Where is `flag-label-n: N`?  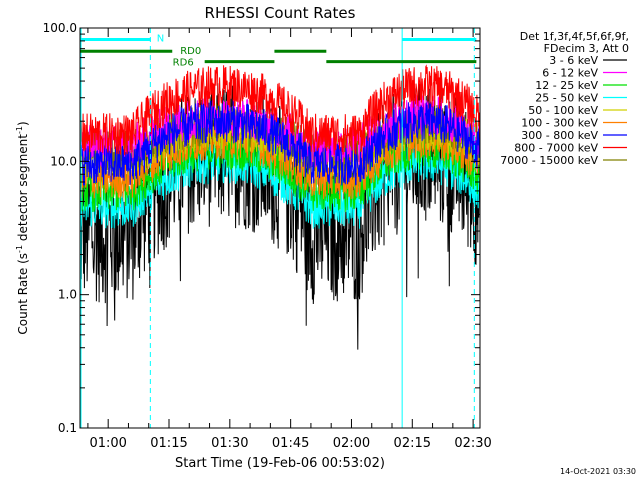 flag-label-n: N is located at coordinates (160, 38).